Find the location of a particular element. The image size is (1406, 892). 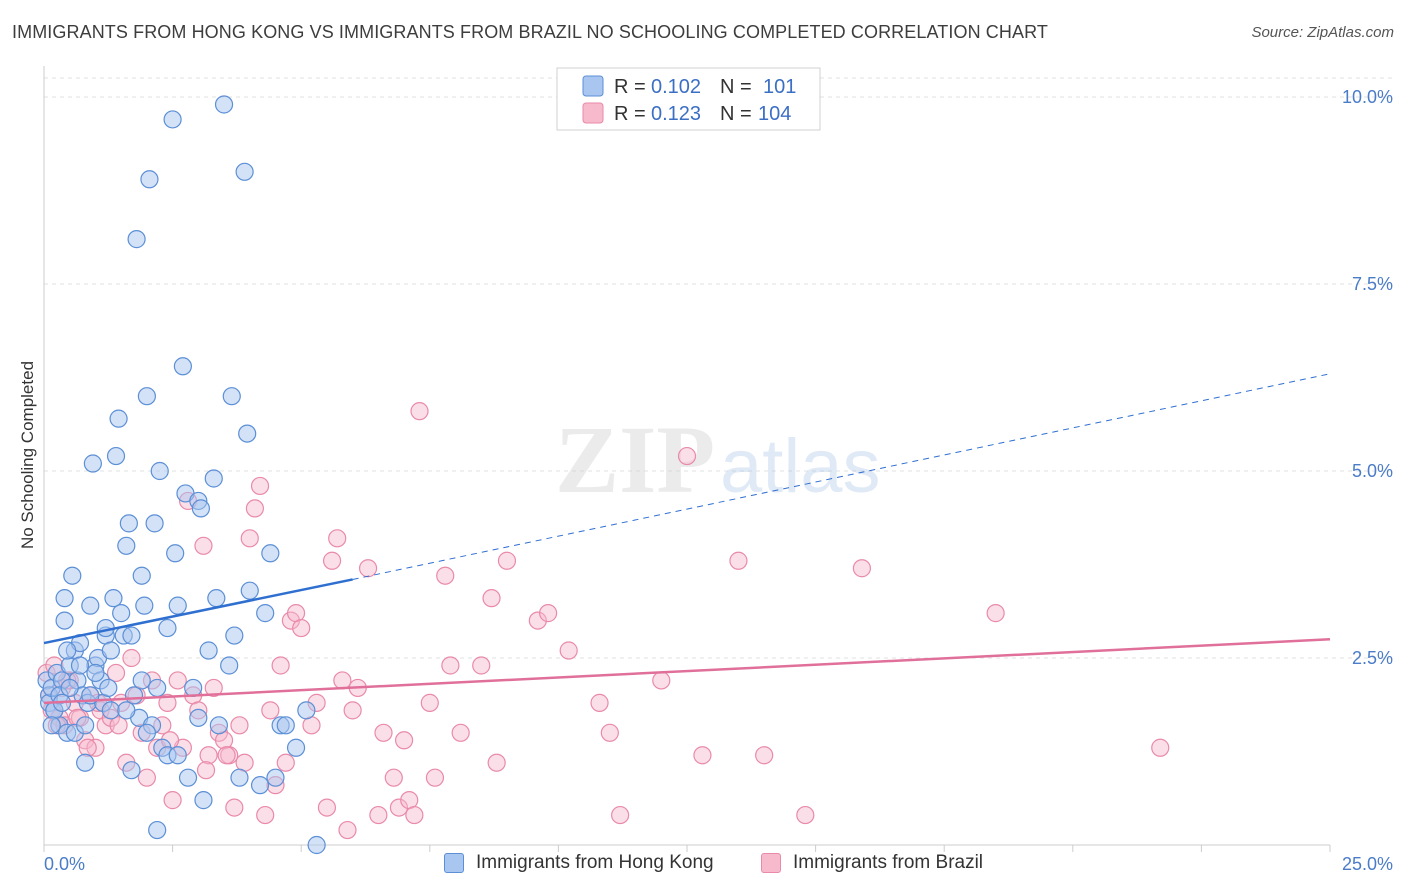

legend-swatch-brazil is located at coordinates (593, 113).